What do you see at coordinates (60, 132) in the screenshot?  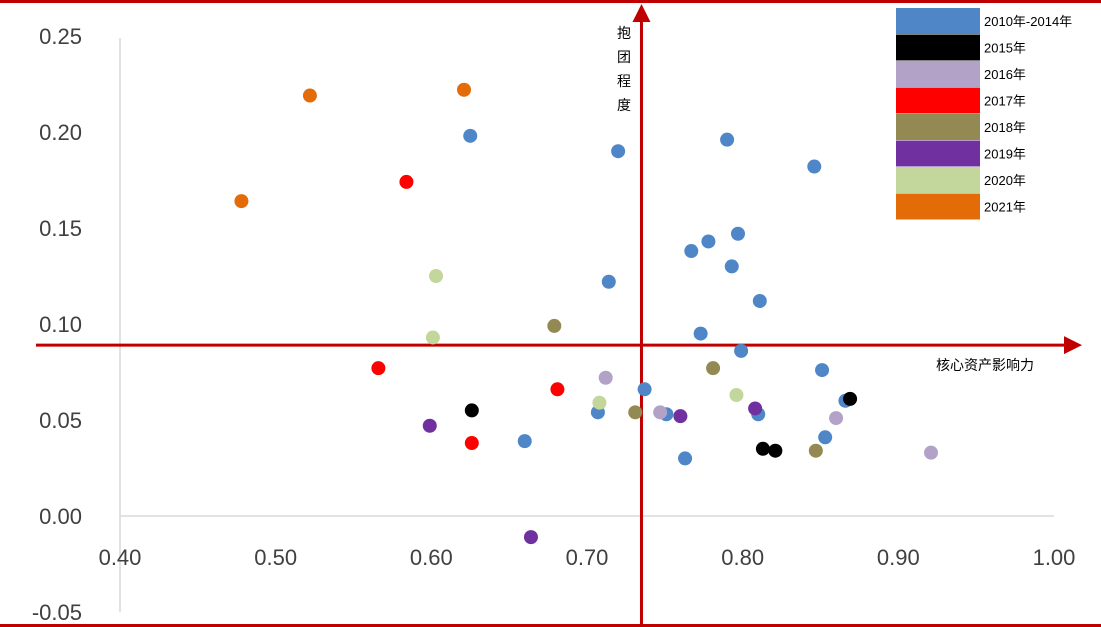 I see `y-tick-label: 0.20` at bounding box center [60, 132].